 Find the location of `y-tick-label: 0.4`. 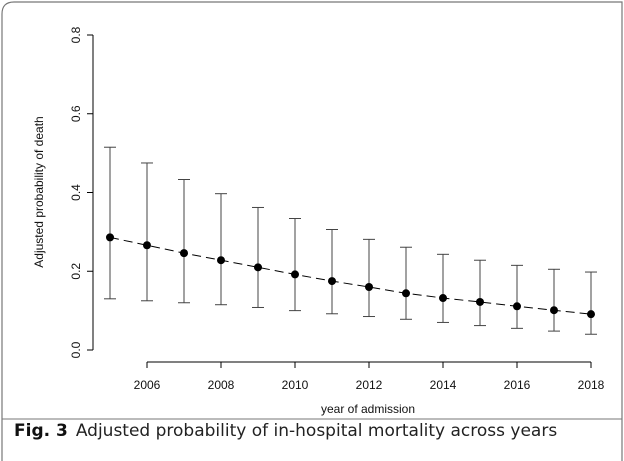

y-tick-label: 0.4 is located at coordinates (76, 192).